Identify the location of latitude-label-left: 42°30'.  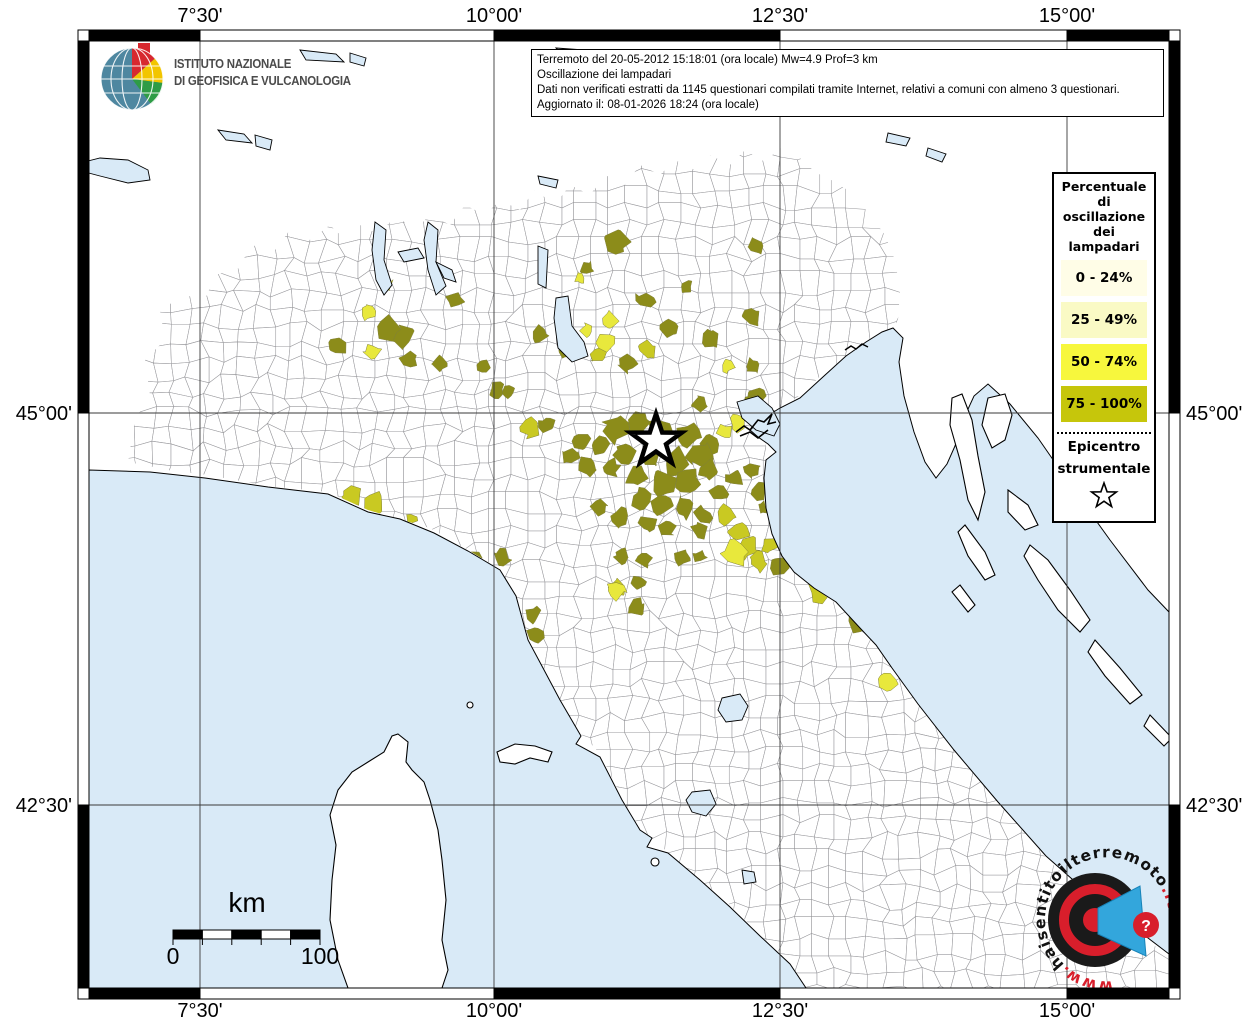
(44, 806).